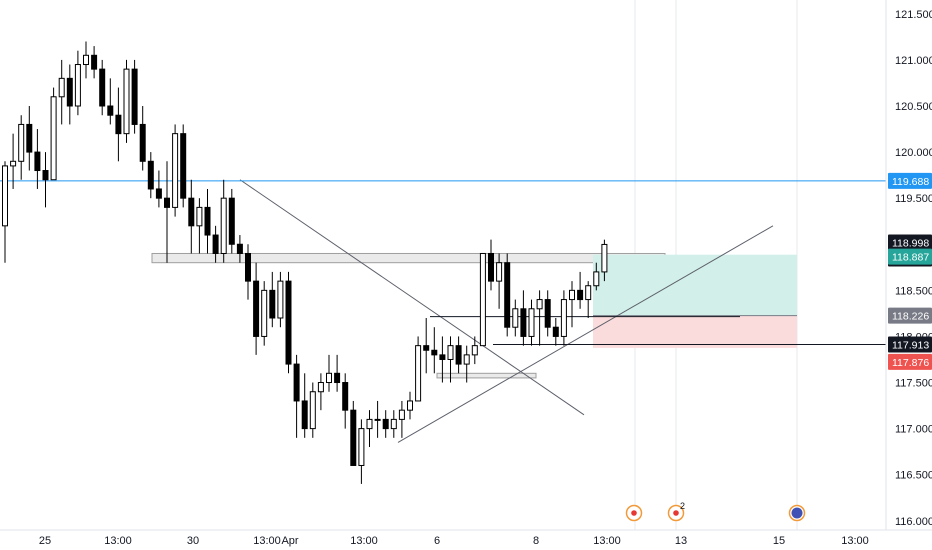 The width and height of the screenshot is (932, 550). I want to click on red-dot-icon, so click(634, 513).